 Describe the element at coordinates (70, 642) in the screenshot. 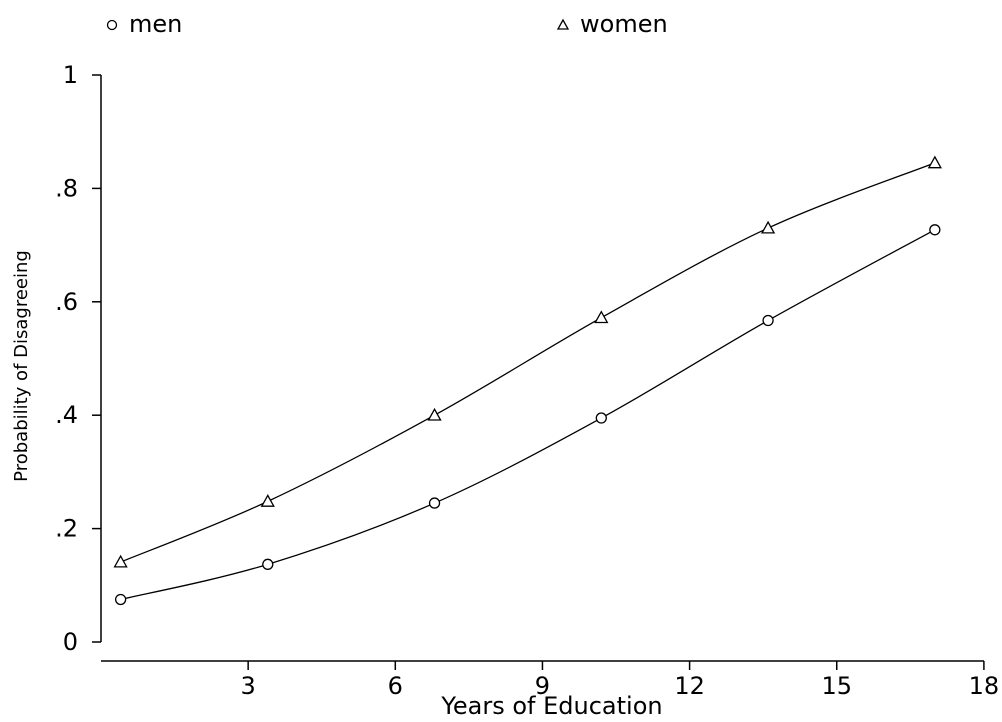

I see `y-tick-label: 0` at that location.